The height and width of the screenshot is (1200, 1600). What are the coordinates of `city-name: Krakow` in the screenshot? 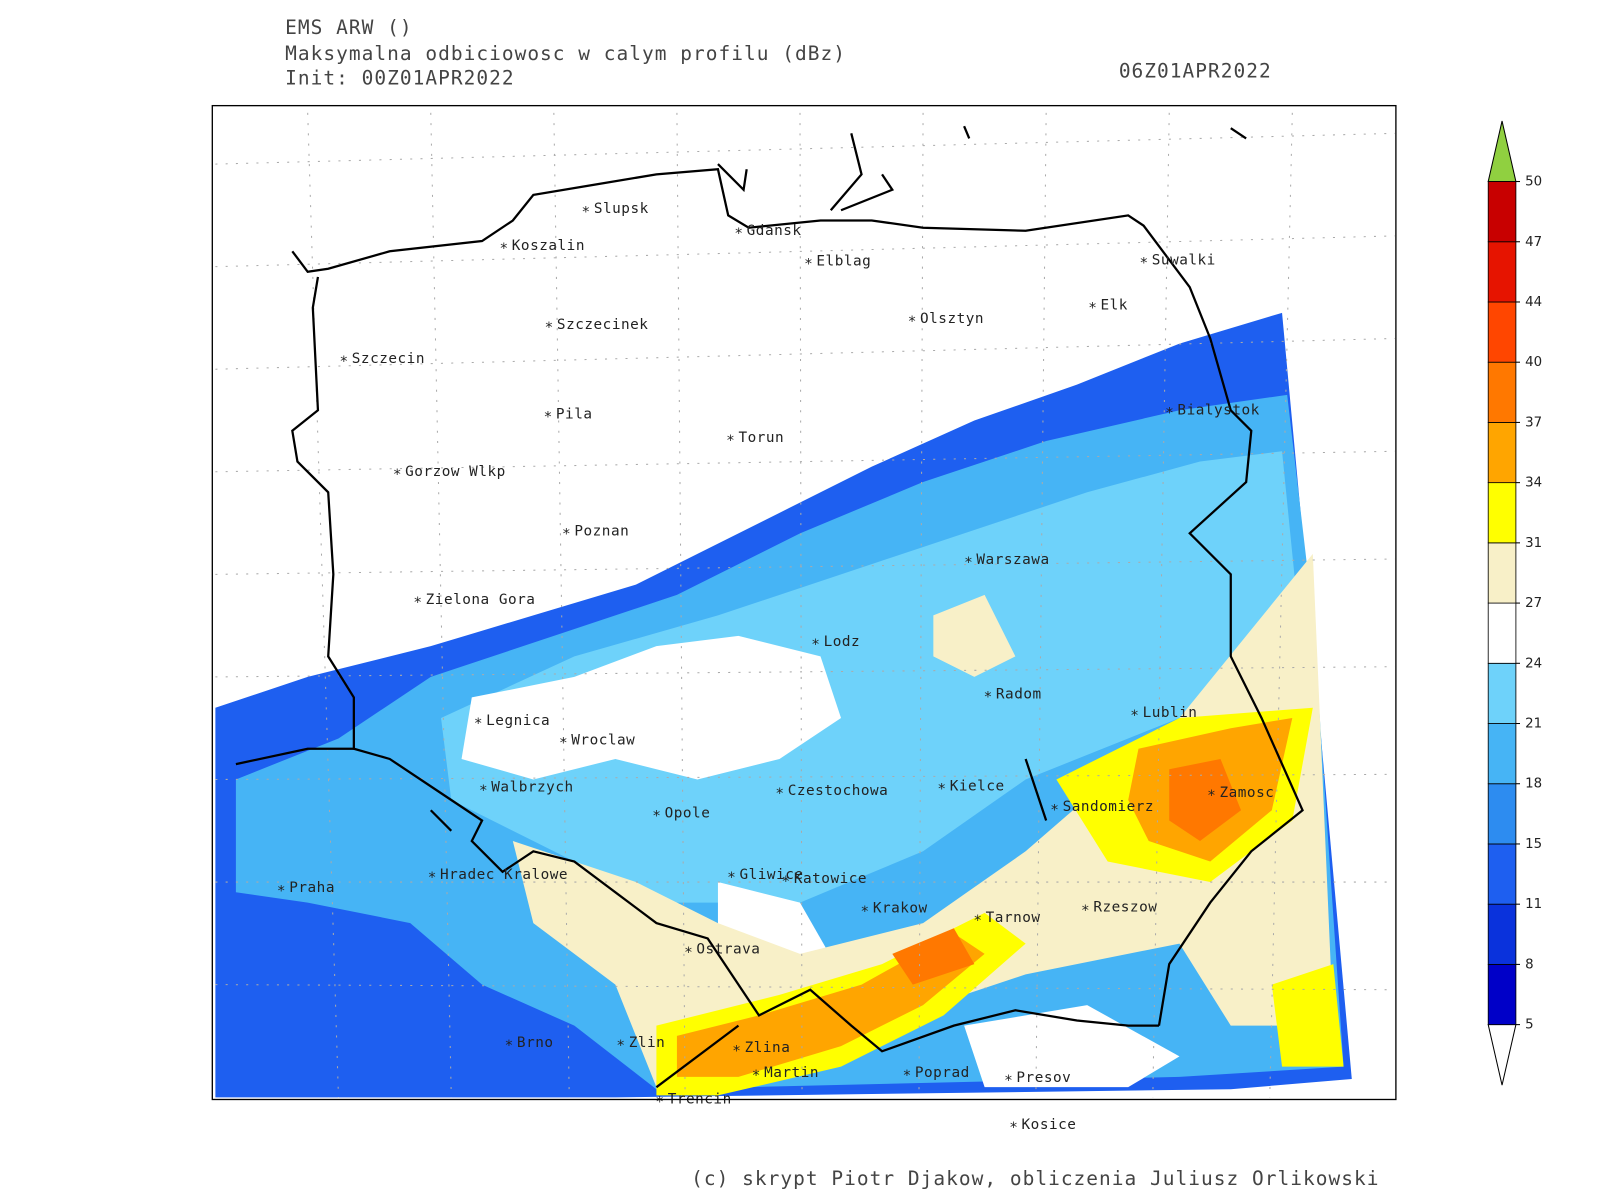 It's located at (900, 909).